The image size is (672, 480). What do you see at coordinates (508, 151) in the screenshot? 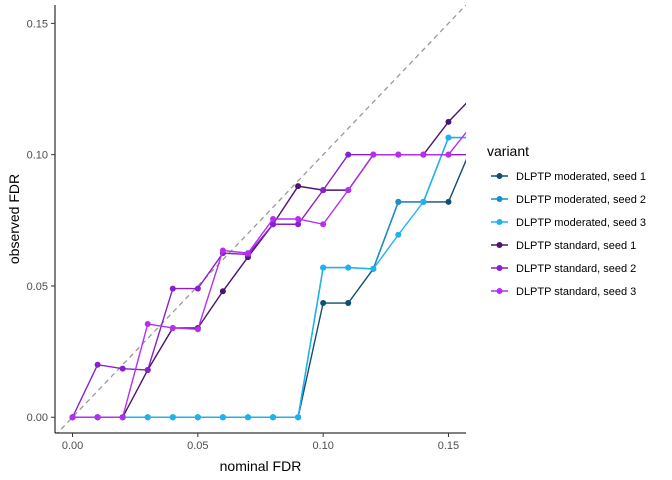
I see `legend-title: variant` at bounding box center [508, 151].